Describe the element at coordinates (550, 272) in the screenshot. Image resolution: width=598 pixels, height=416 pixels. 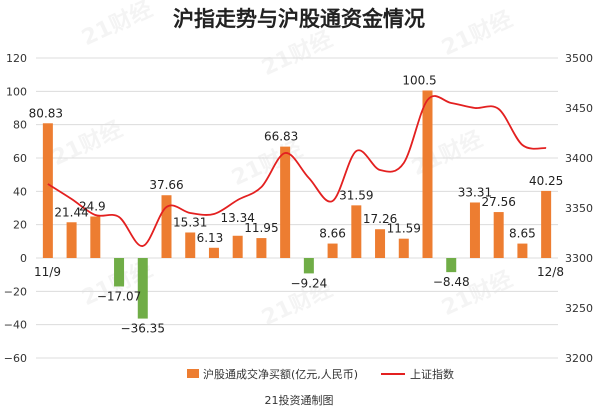
I see `x-end-label: 12/8` at that location.